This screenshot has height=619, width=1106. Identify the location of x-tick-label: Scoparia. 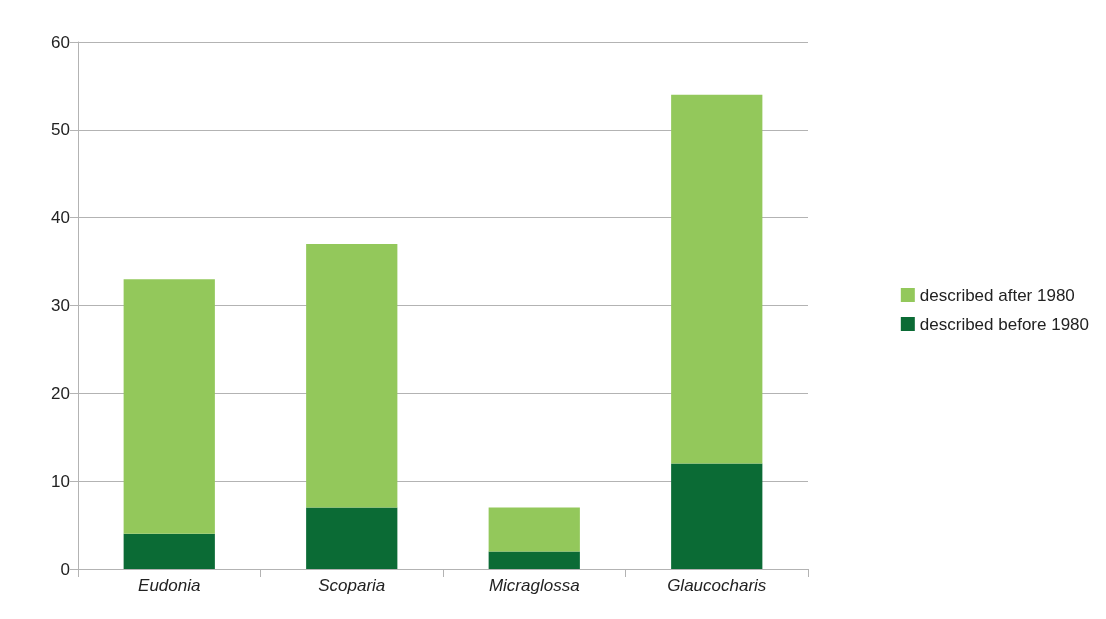
(352, 585).